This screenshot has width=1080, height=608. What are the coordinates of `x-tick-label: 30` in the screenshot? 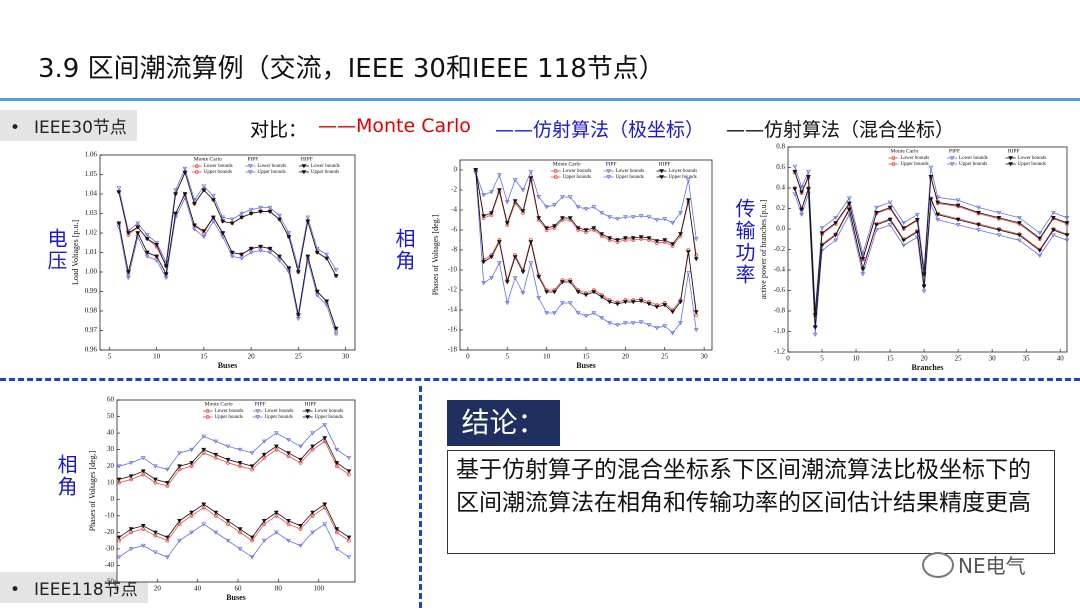 It's located at (993, 359).